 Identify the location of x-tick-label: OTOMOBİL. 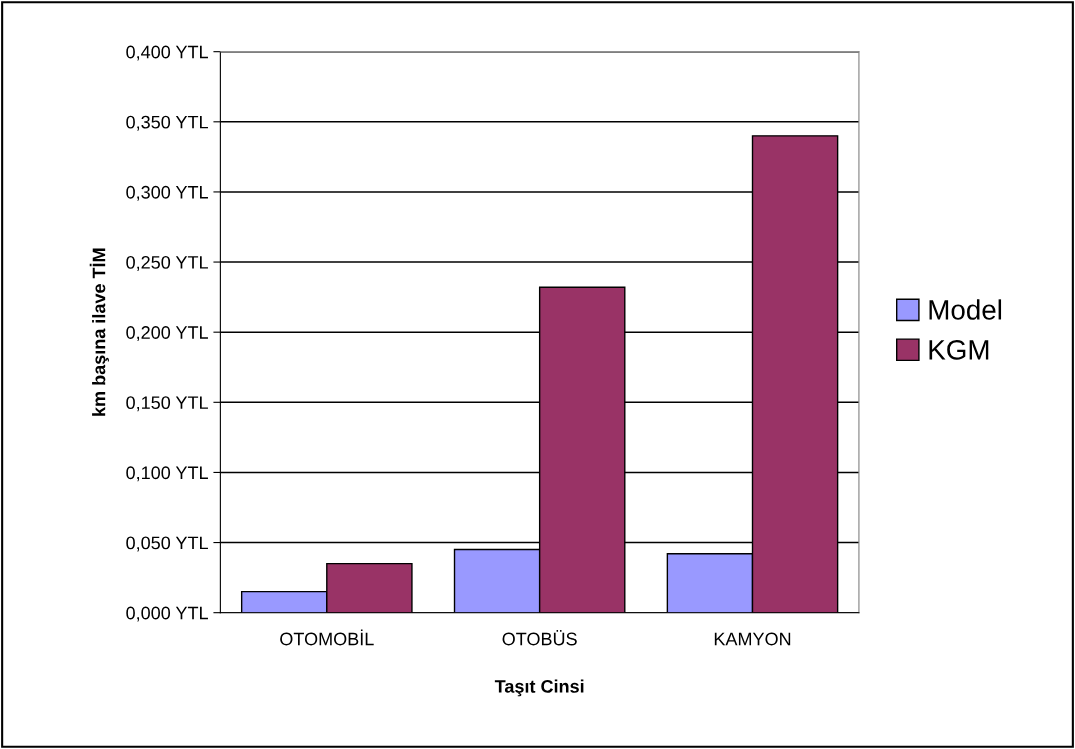
(327, 637).